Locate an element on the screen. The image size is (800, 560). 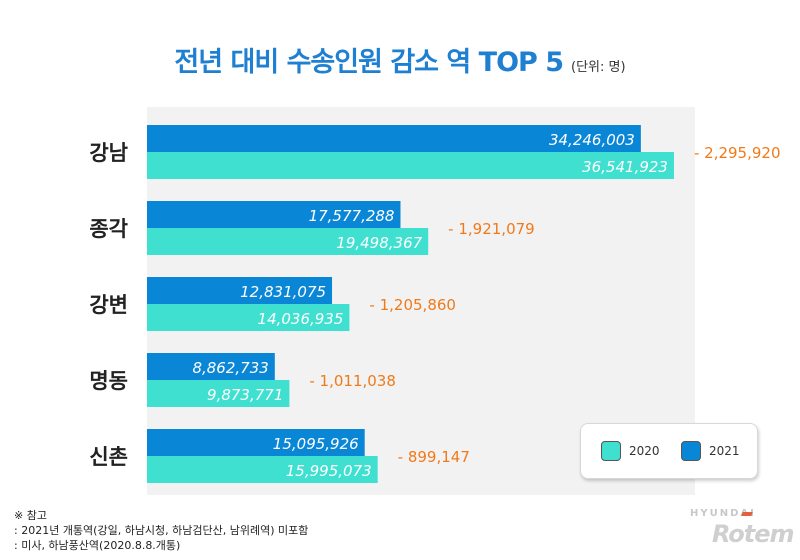
value-label-2021: 34,246,003 is located at coordinates (592, 140).